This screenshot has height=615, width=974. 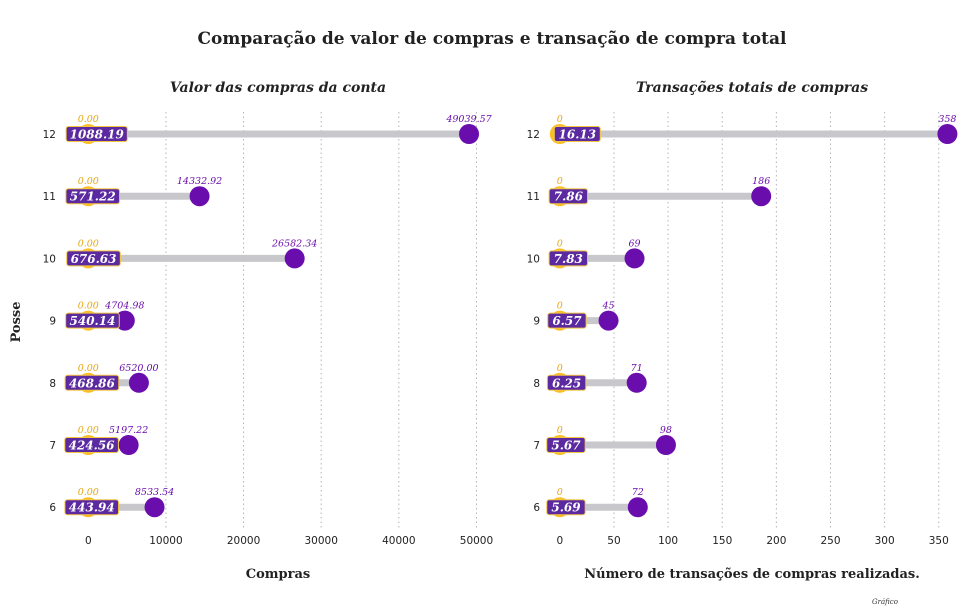 I want to click on max-label: 98, so click(x=666, y=430).